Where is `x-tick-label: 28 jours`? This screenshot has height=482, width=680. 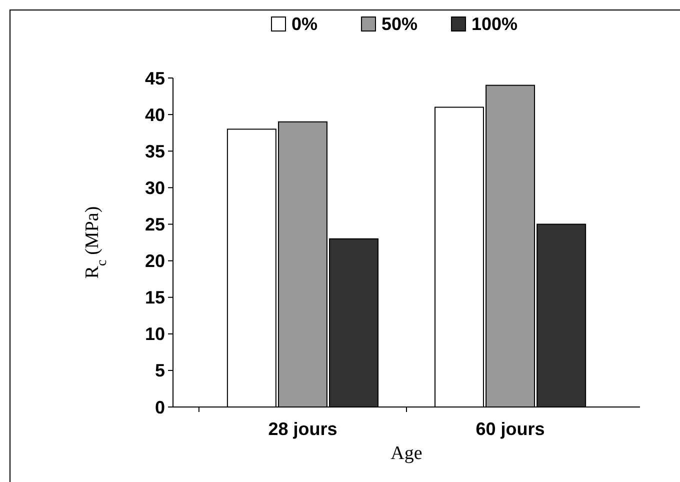
x-tick-label: 28 jours is located at coordinates (303, 429).